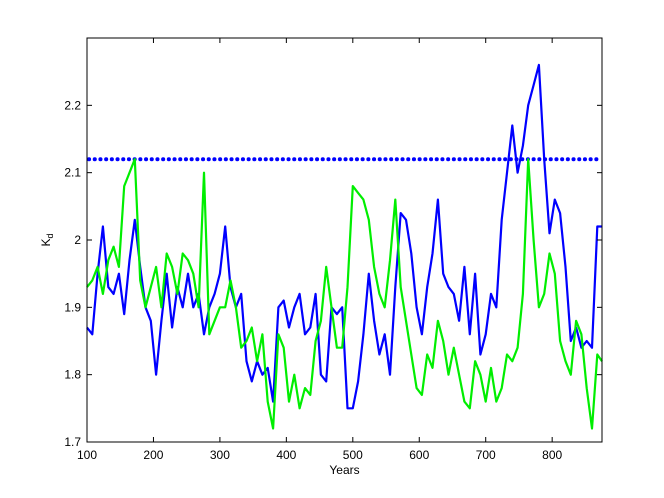  I want to click on x-tick-label: 800, so click(552, 455).